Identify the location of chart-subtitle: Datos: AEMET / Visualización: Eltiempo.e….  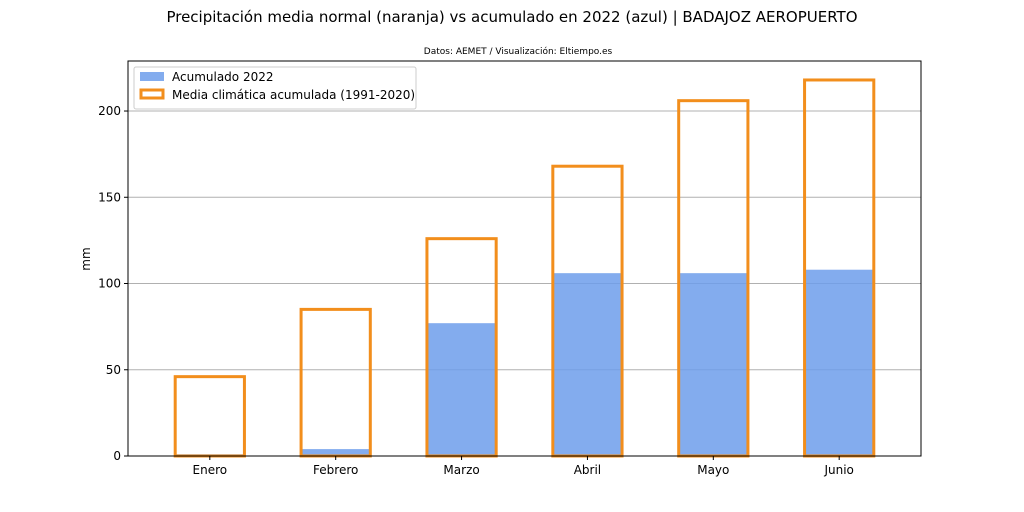
(518, 51).